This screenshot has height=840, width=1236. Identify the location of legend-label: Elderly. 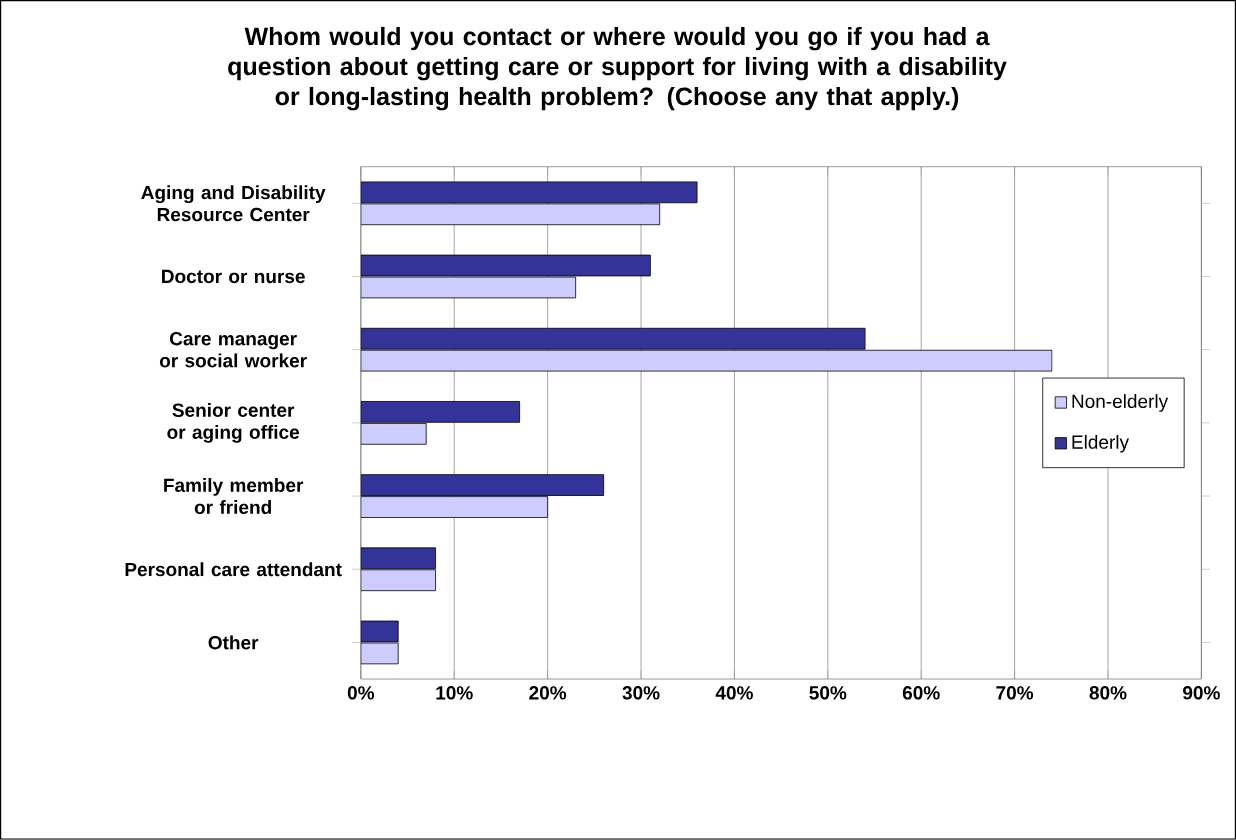
(1101, 444).